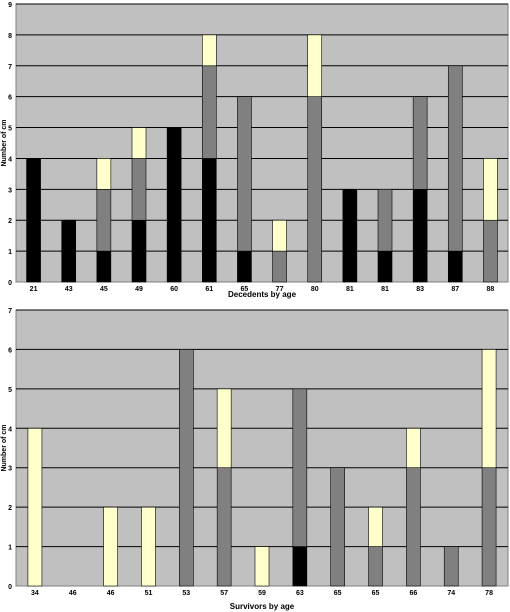 The height and width of the screenshot is (612, 510). I want to click on x-tick-label: 51, so click(149, 593).